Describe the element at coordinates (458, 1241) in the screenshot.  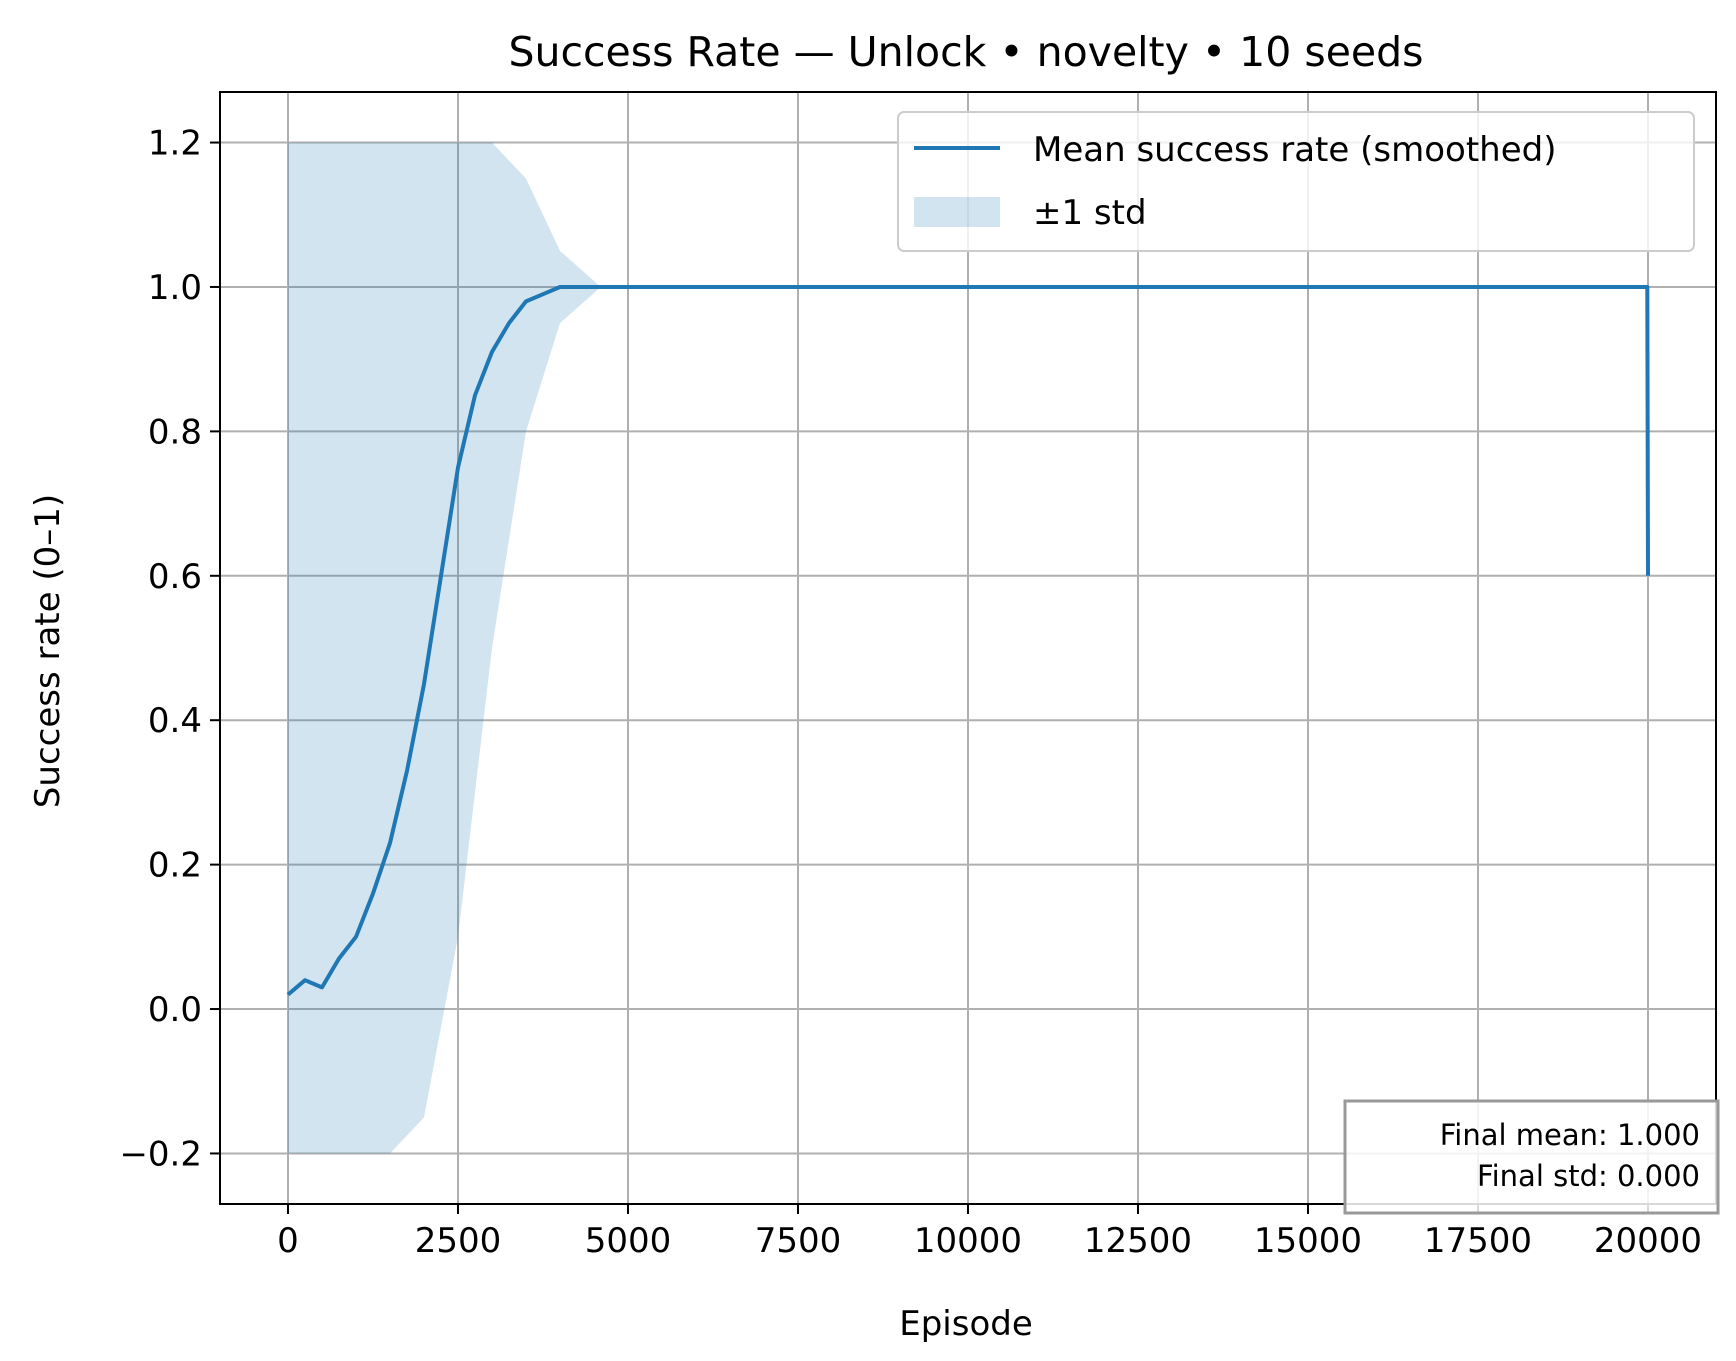
I see `x-tick-label: 2500` at that location.